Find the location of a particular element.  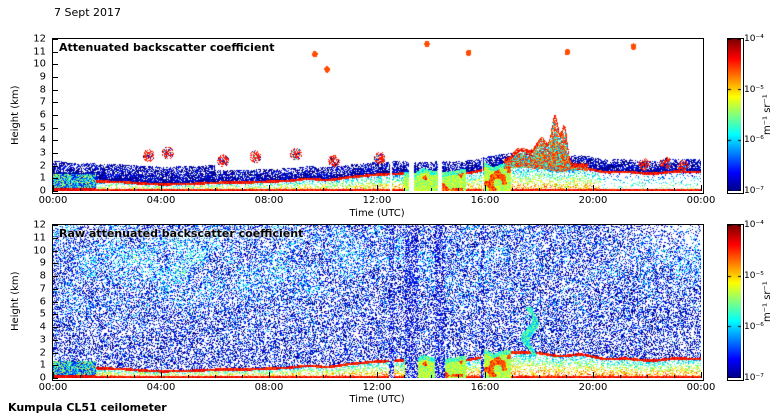

x-tick-label: 16:00 is located at coordinates (485, 200).